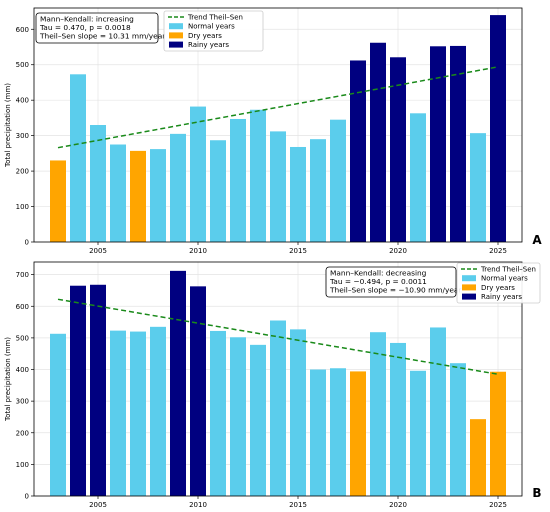  I want to click on y-tick-label: 700, so click(22, 275).